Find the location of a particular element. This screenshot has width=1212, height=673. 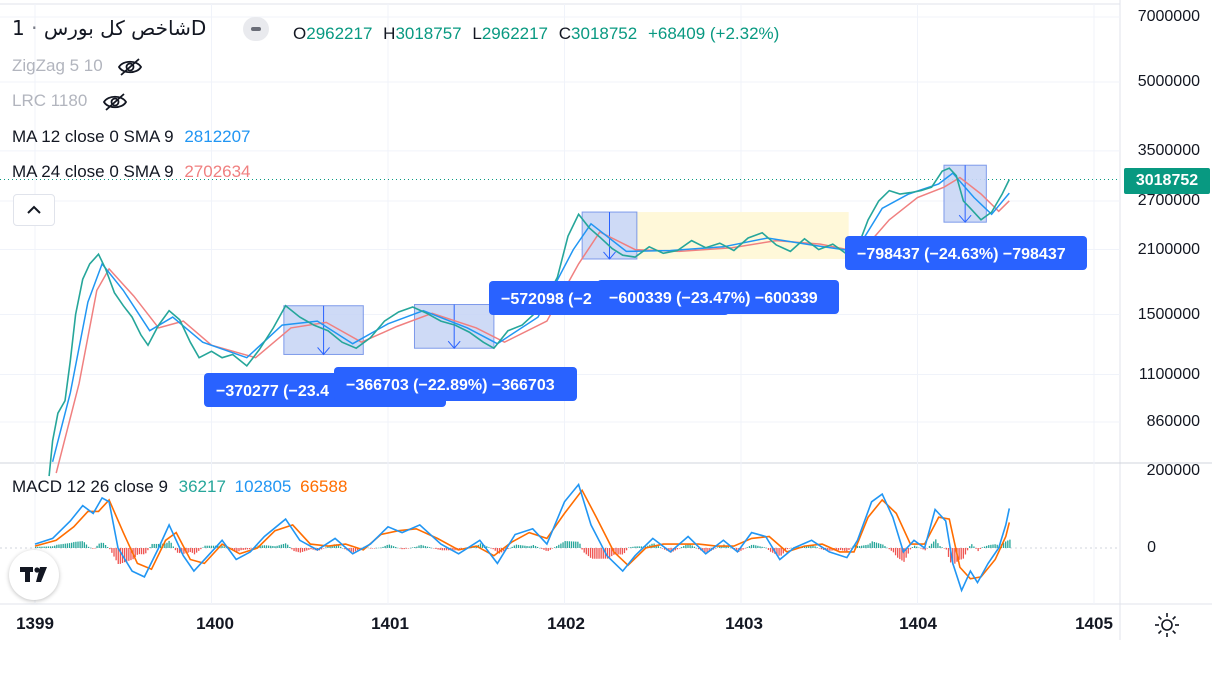

symbol-name: شاخص کل بورس is located at coordinates (117, 28).